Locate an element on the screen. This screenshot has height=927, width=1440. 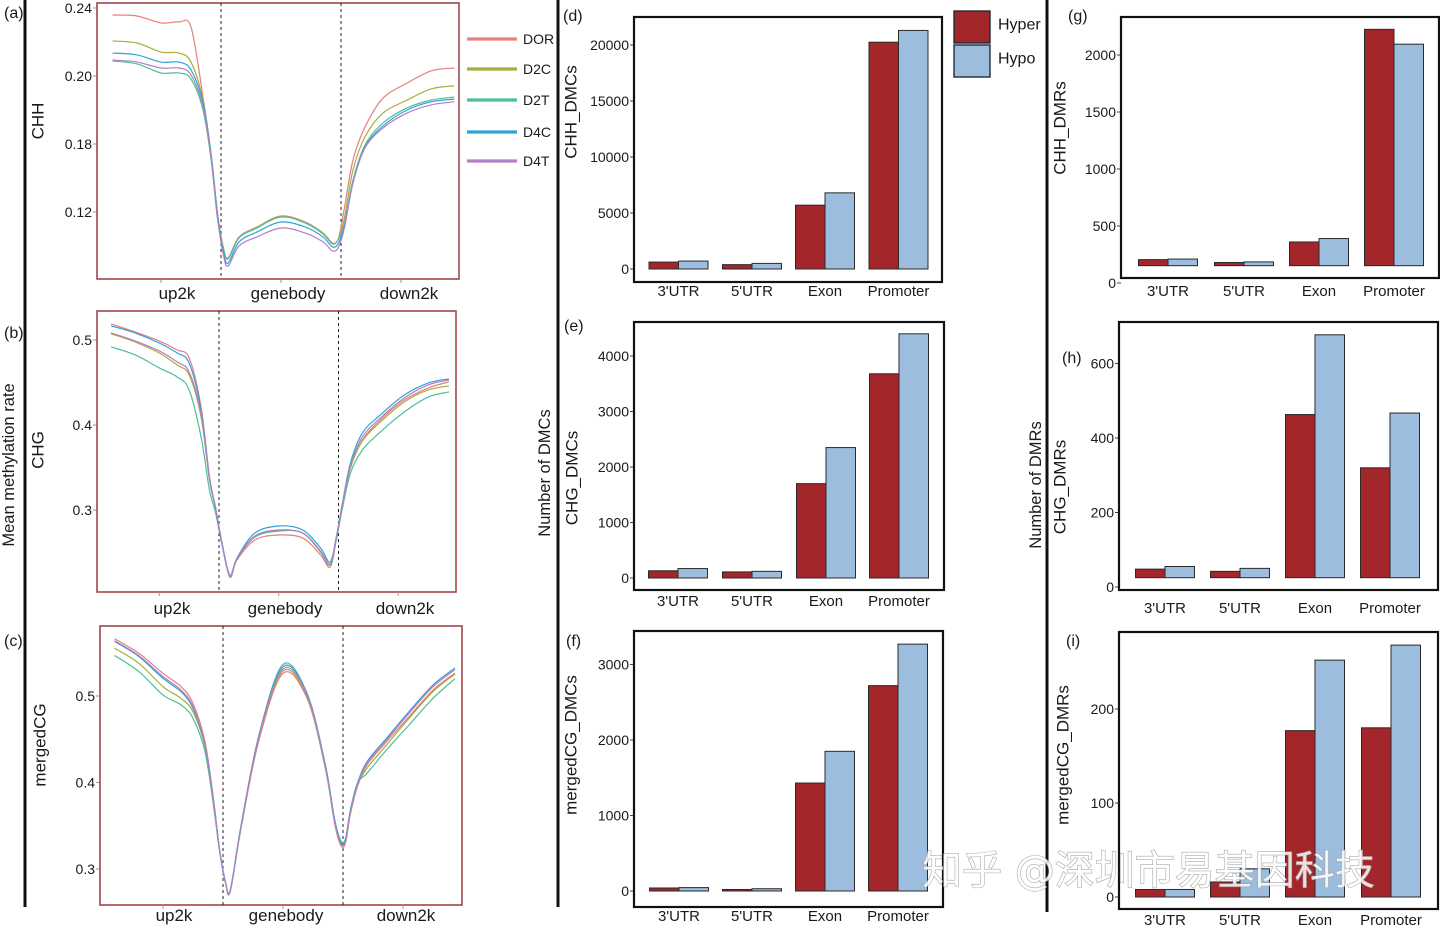
panel-d-x-category-label-5utr: 5'UTR is located at coordinates (752, 291).